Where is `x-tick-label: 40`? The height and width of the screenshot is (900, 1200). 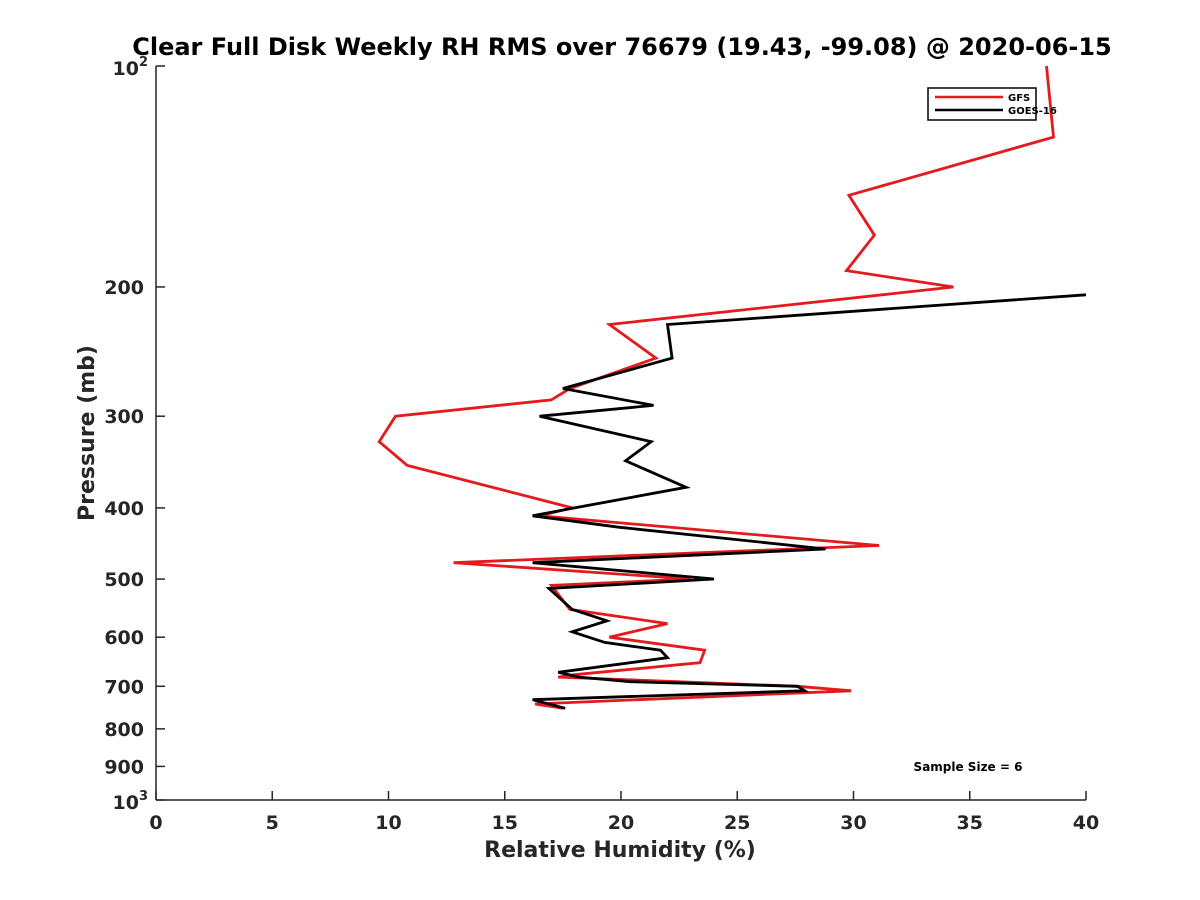
x-tick-label: 40 is located at coordinates (1086, 823).